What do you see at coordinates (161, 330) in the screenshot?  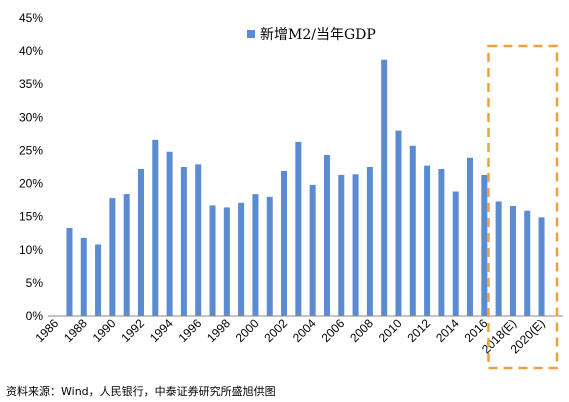 I see `x-tick-label: 1994` at bounding box center [161, 330].